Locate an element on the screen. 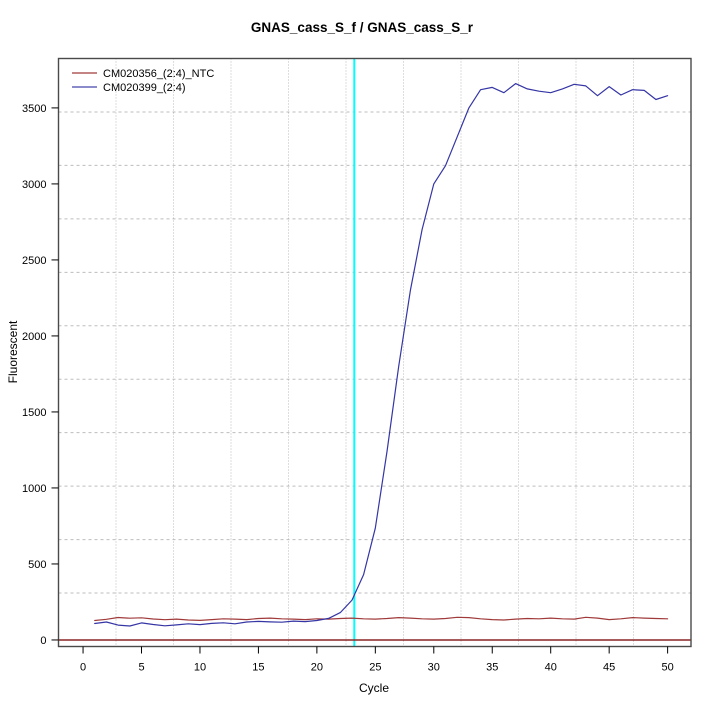  y-tick-label: 1500 is located at coordinates (34, 413).